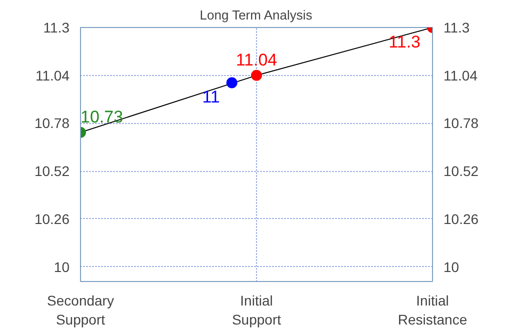 The image size is (510, 330). I want to click on x-tick-label: Initial Resistance, so click(433, 310).